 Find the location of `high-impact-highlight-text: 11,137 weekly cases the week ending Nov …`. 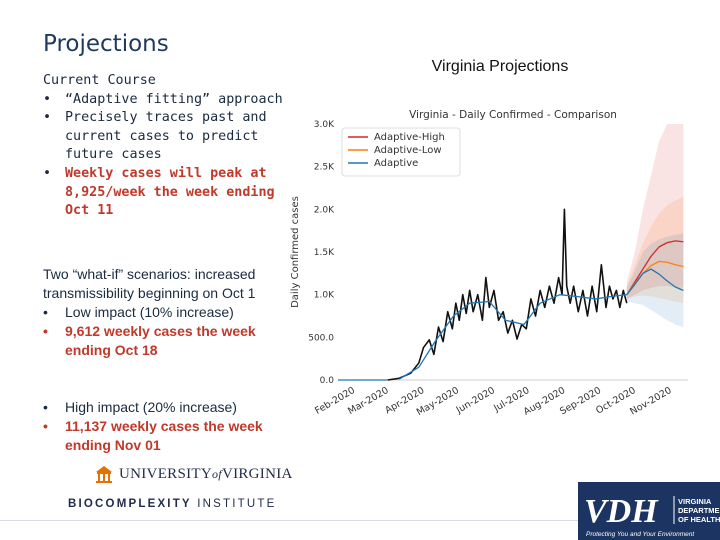

high-impact-highlight-text: 11,137 weekly cases the week ending Nov … is located at coordinates (164, 435).